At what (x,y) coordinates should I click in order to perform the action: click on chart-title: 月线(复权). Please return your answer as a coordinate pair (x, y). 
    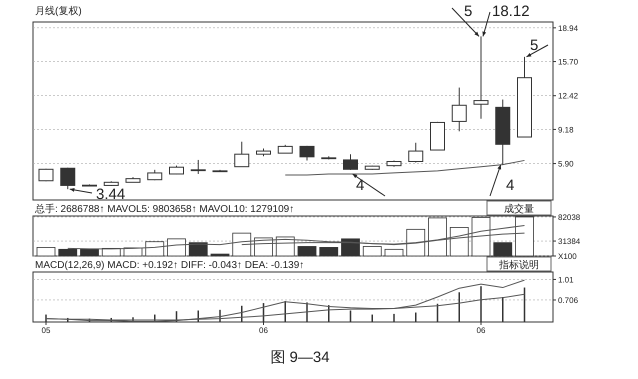
    Looking at the image, I should click on (58, 11).